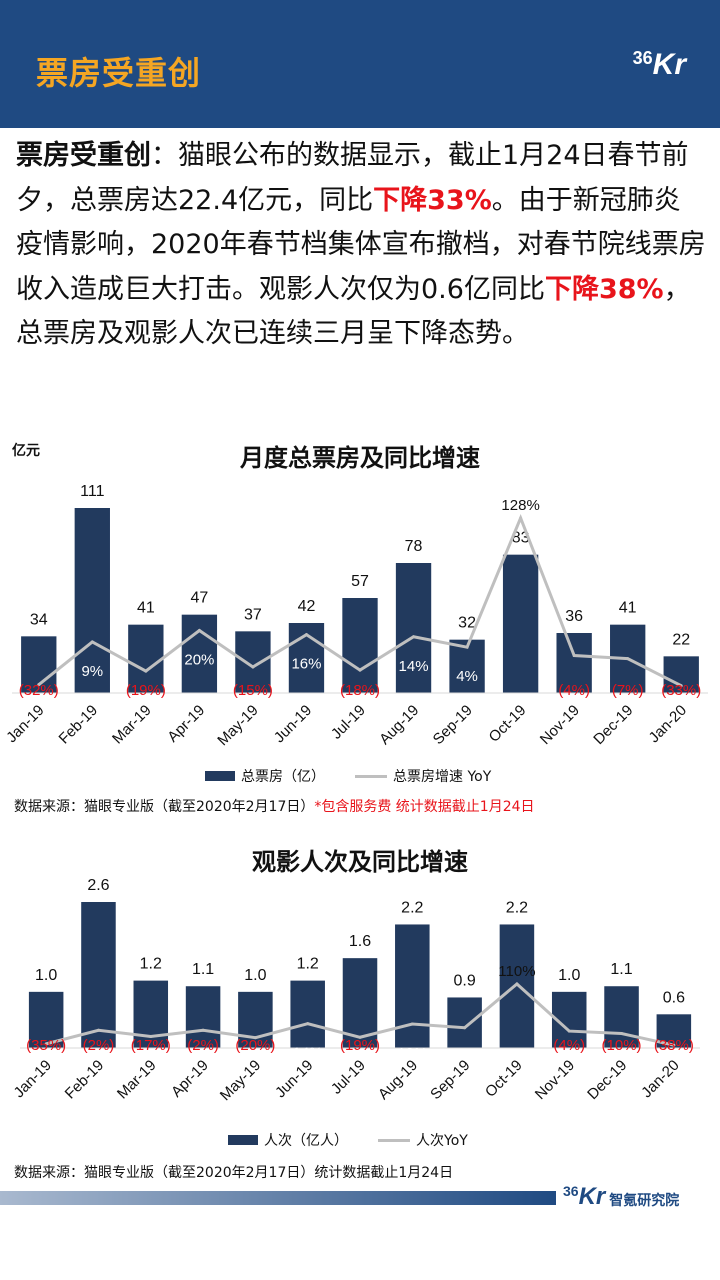 Image resolution: width=720 pixels, height=1280 pixels. Describe the element at coordinates (681, 639) in the screenshot. I see `bar-value-label: 22` at that location.